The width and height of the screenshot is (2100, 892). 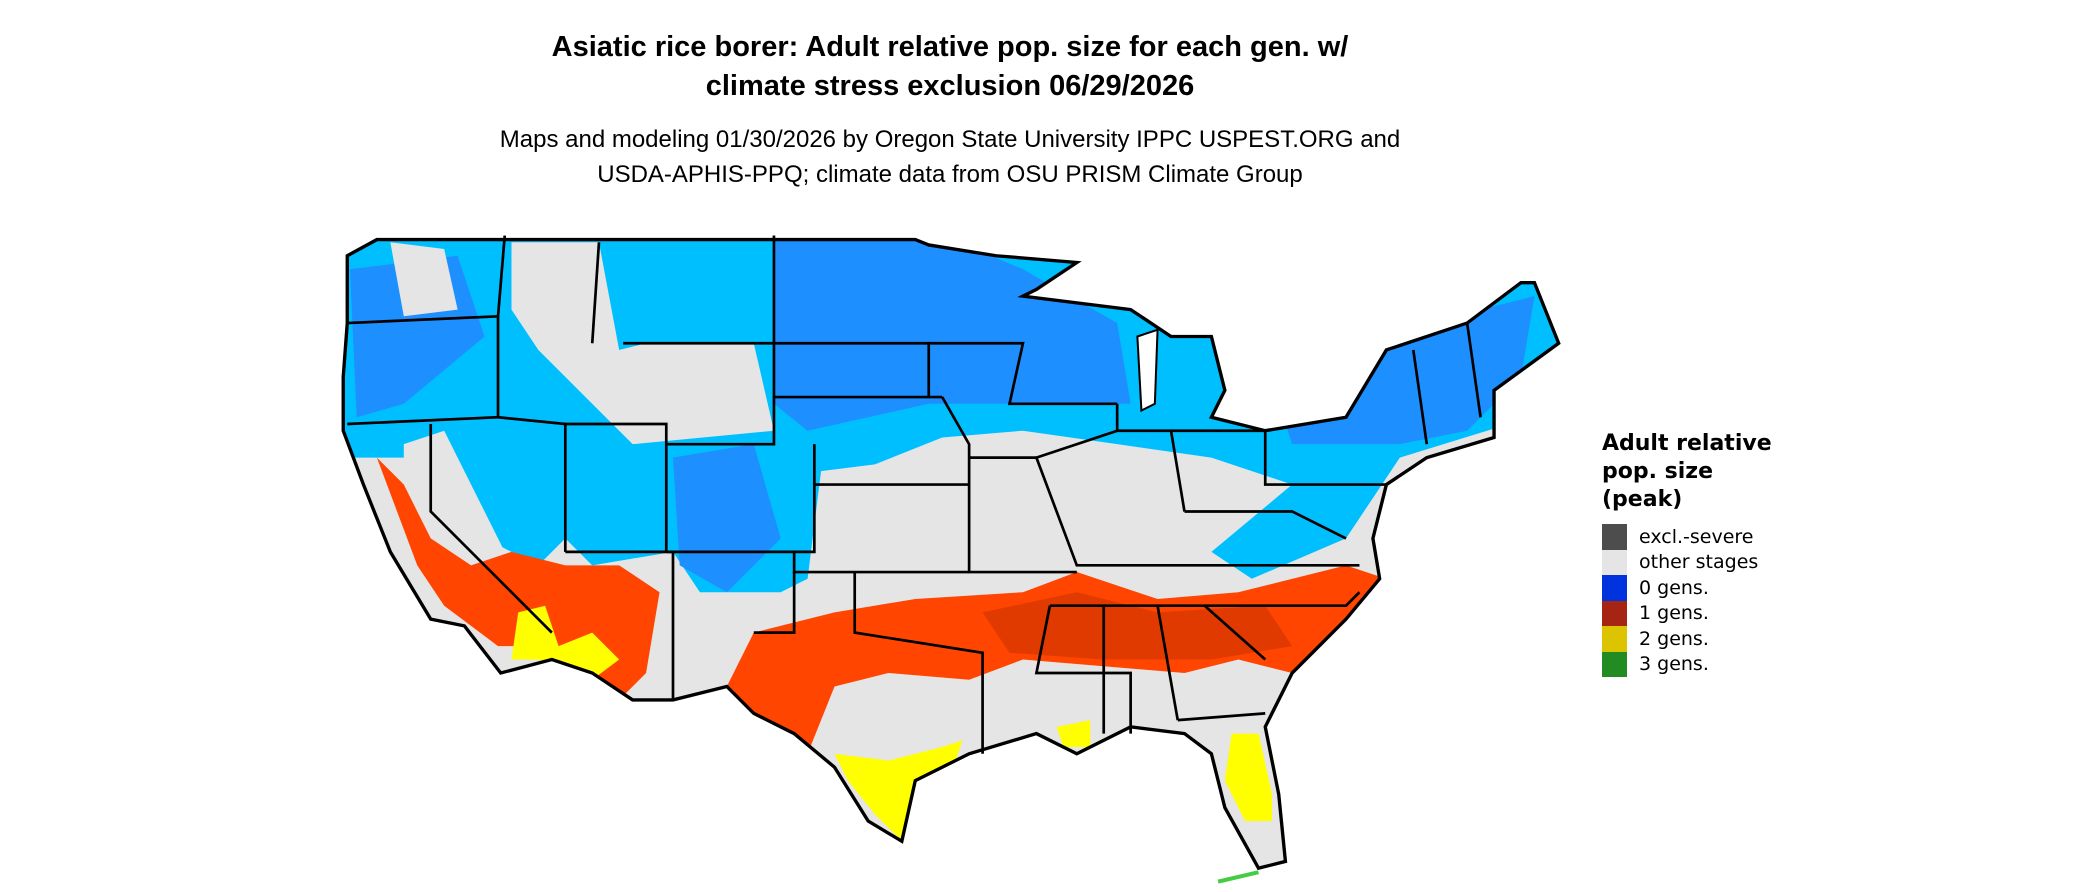 What do you see at coordinates (642, 343) in the screenshot?
I see `zone-gray-idaho-wyoming` at bounding box center [642, 343].